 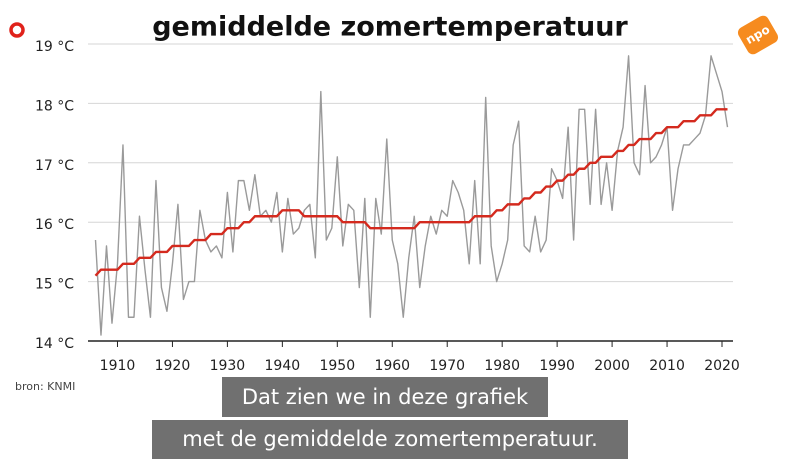 I want to click on caption: Dat zien we in deze grafiek, so click(x=385, y=397).